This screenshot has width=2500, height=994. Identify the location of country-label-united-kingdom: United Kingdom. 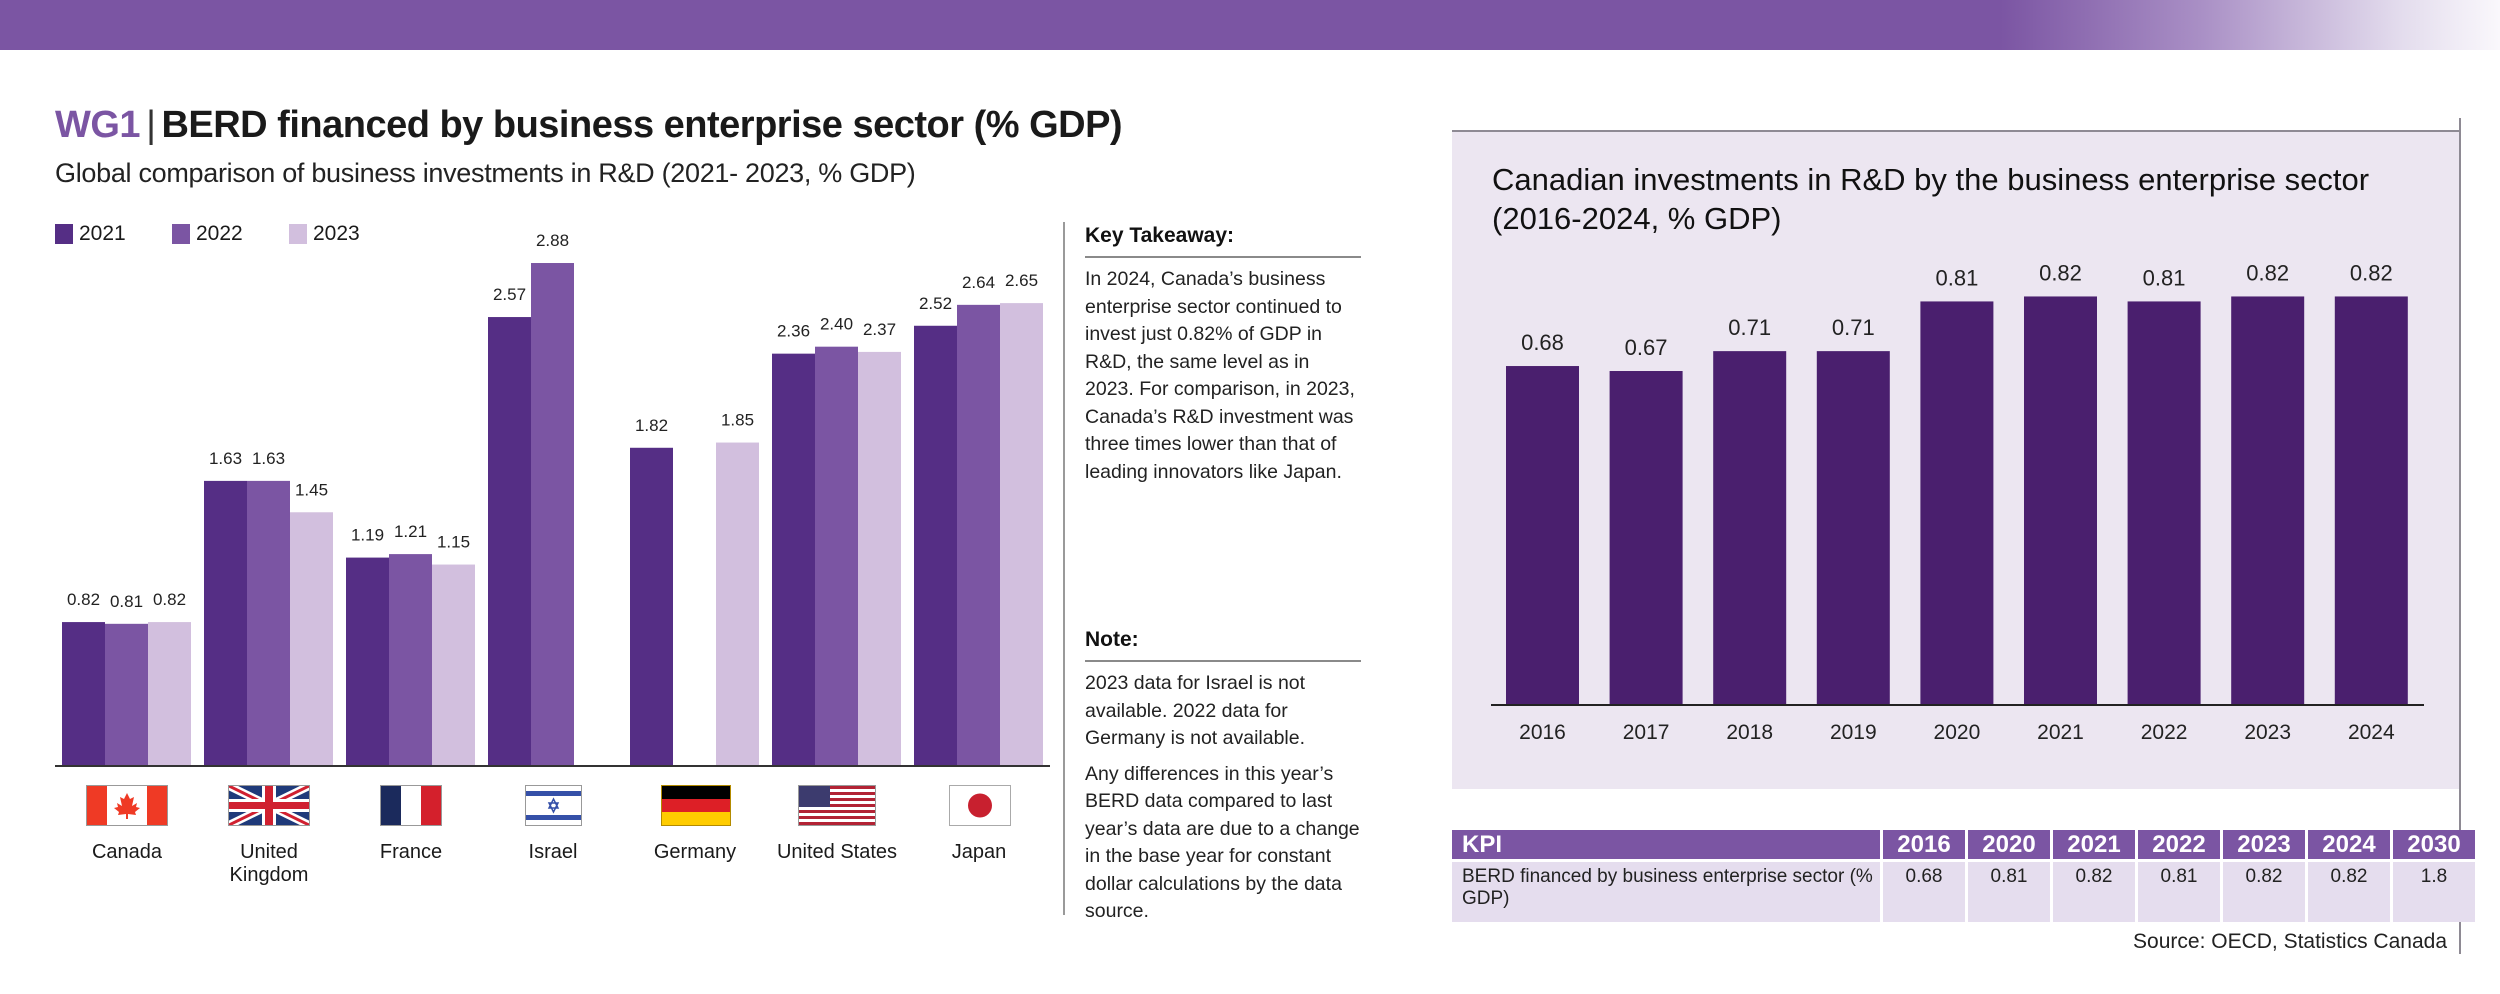
(269, 863).